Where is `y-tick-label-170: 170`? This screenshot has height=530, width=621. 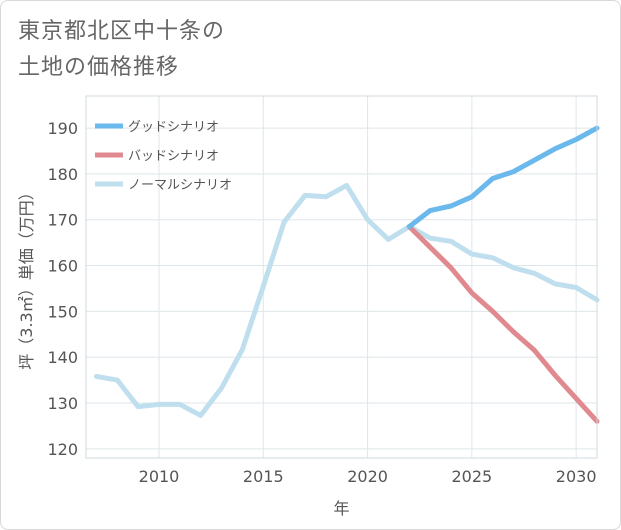 y-tick-label-170: 170 is located at coordinates (62, 220).